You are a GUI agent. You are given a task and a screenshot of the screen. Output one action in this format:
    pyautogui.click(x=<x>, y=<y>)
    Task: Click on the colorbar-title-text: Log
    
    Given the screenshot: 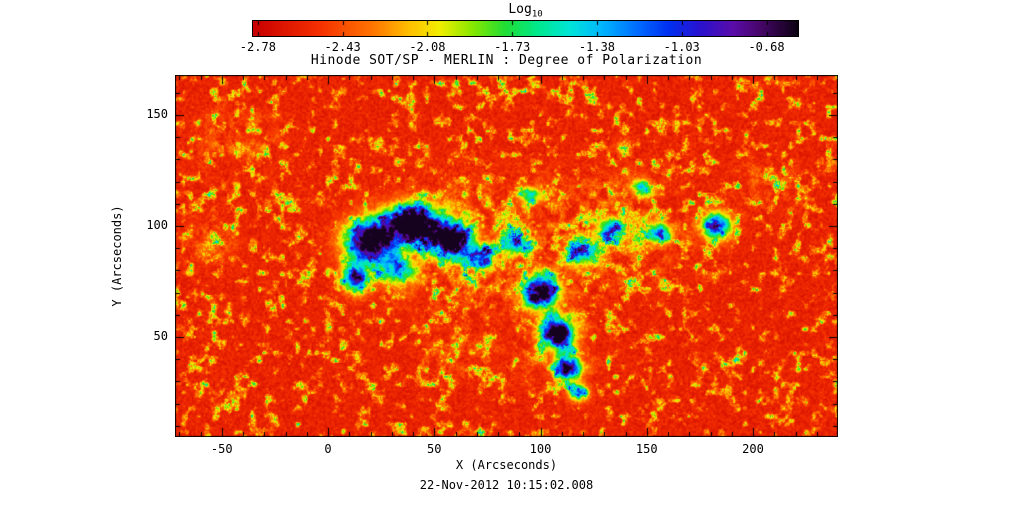 What is the action you would take?
    pyautogui.click(x=520, y=9)
    